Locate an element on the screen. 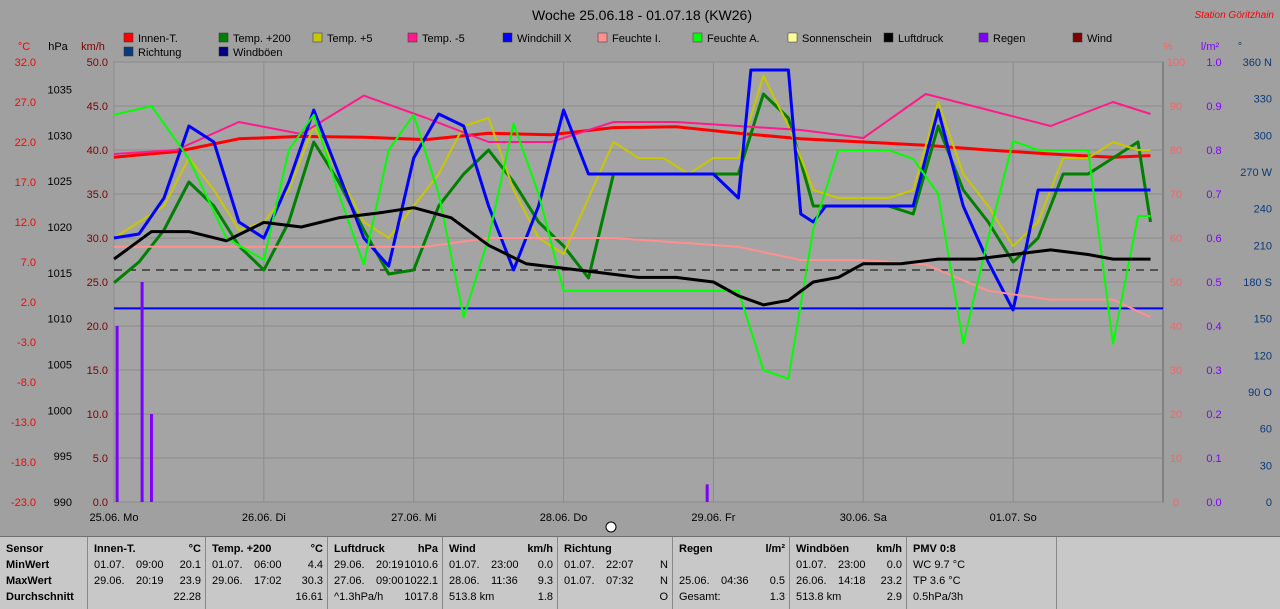 The width and height of the screenshot is (1280, 609). time-marker is located at coordinates (611, 527).